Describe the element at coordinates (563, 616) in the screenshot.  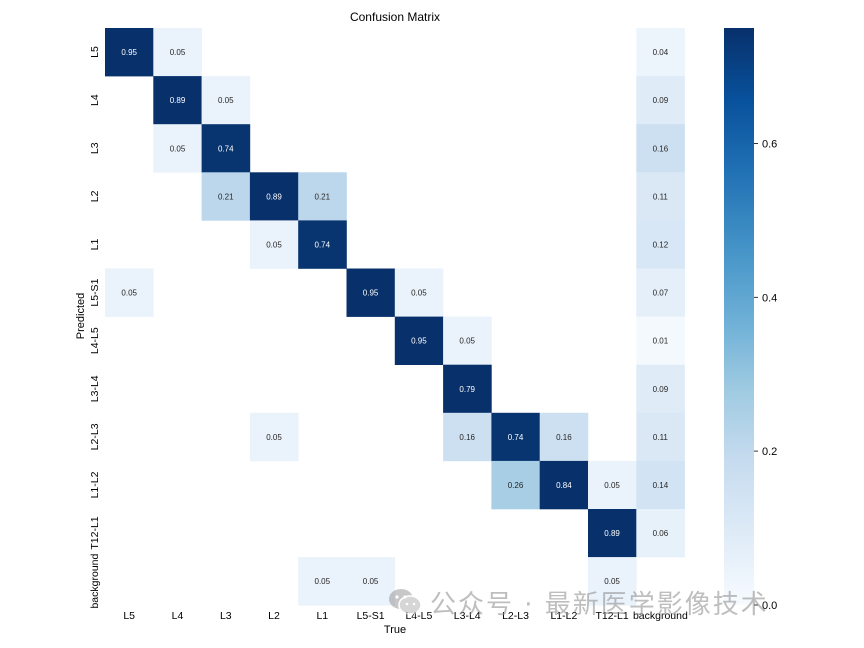
I see `x-tick-label: L1-L2` at that location.